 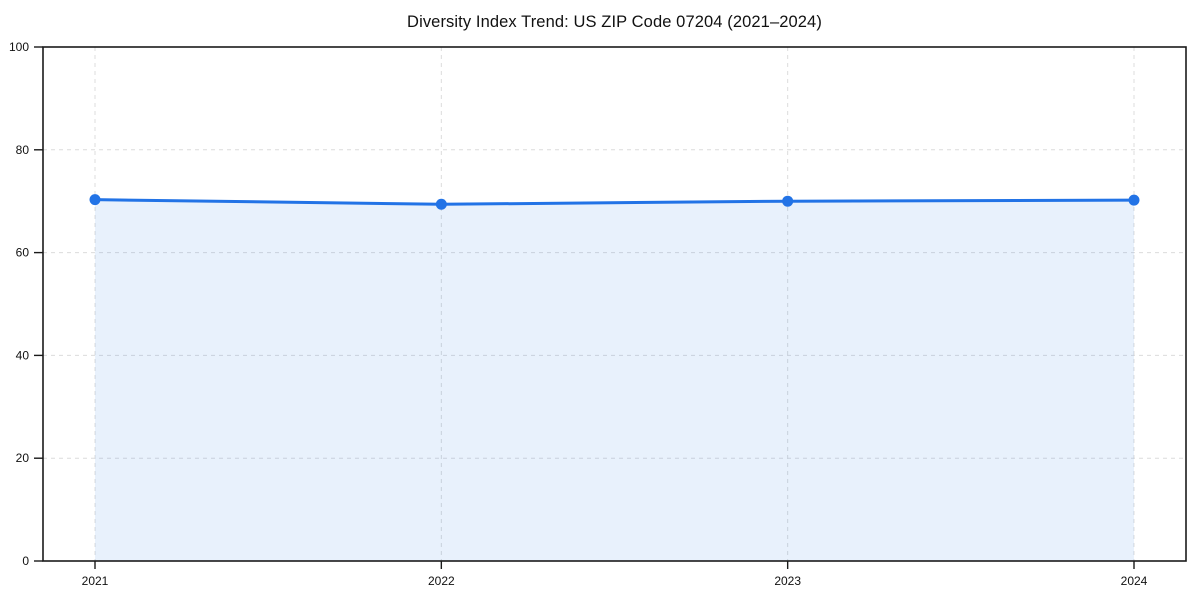 What do you see at coordinates (614, 202) in the screenshot?
I see `trend-line` at bounding box center [614, 202].